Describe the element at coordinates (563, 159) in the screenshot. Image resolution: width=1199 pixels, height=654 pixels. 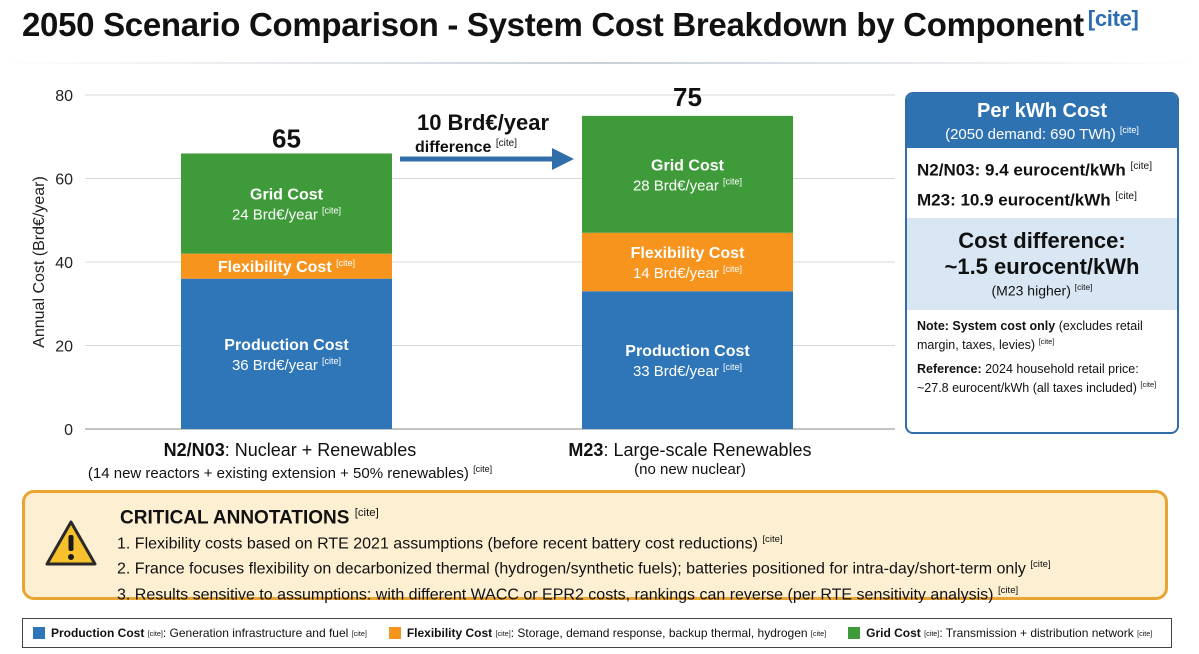
I see `difference-arrow-head` at that location.